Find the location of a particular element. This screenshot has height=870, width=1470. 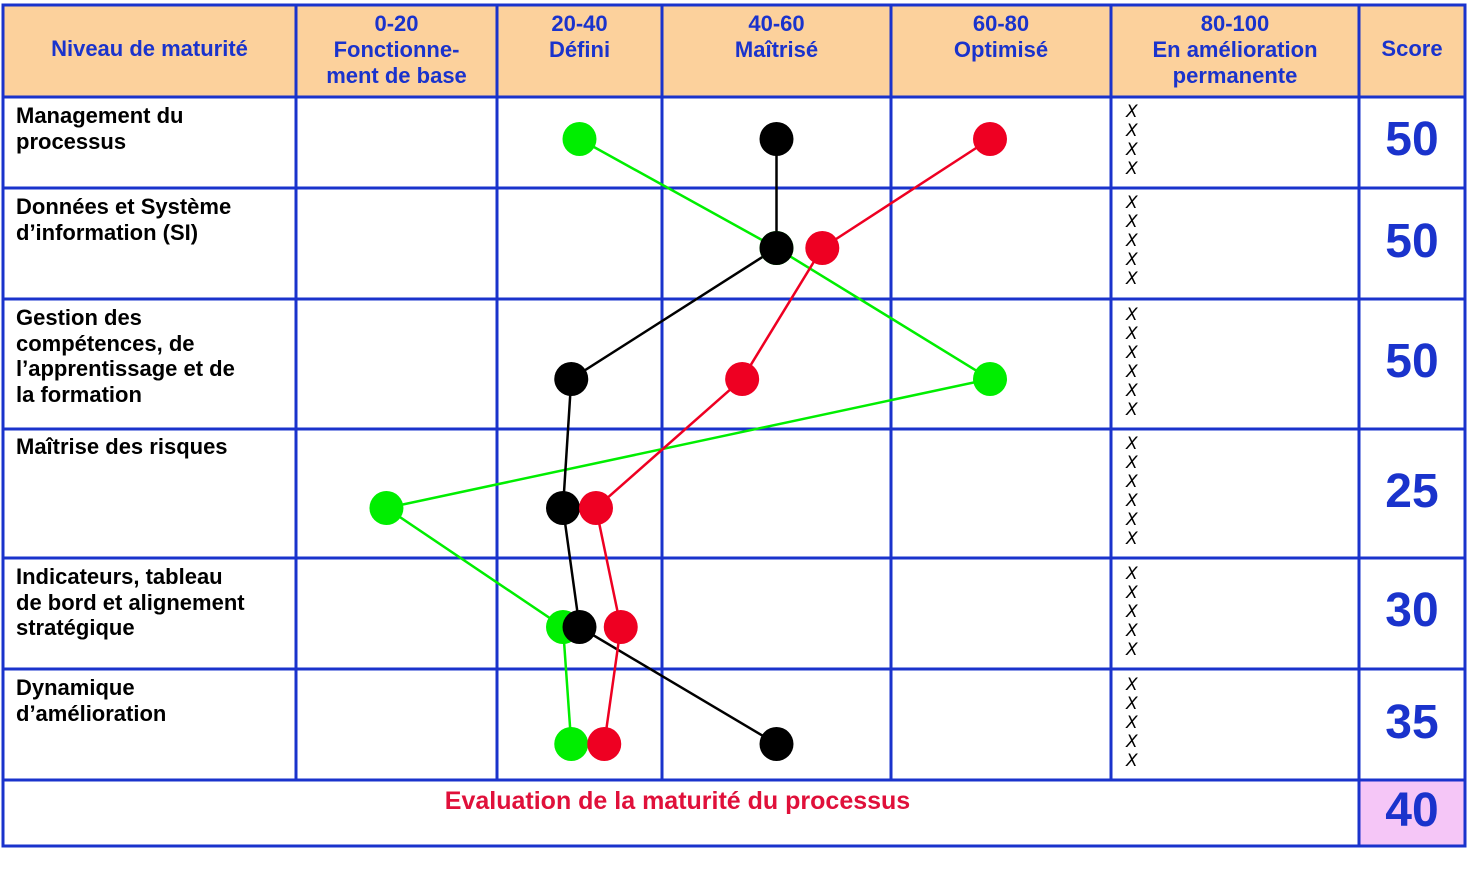

row-header: Niveau de maturité is located at coordinates (149, 48).